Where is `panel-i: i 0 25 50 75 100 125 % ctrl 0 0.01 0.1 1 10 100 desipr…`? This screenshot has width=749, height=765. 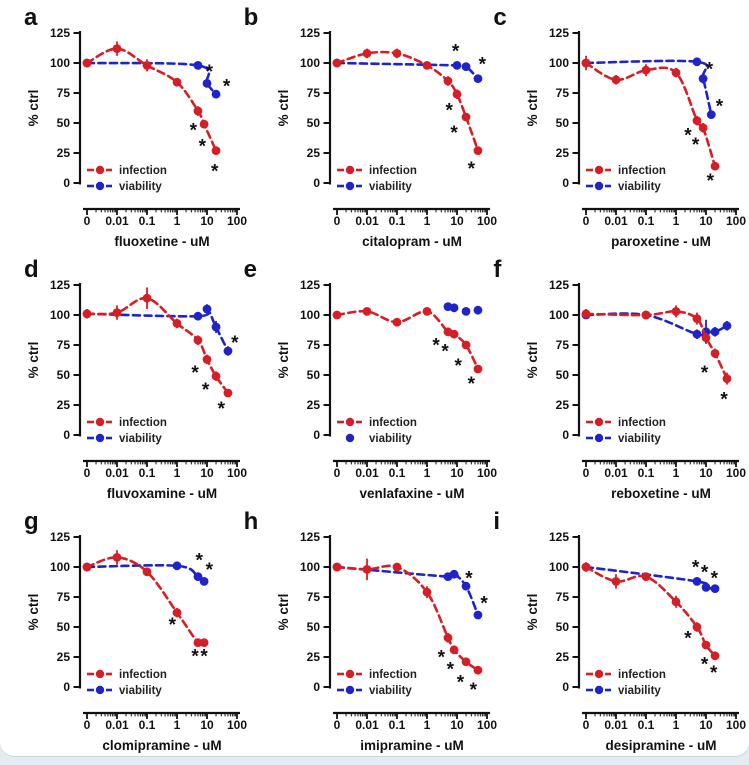
panel-i: i 0 25 50 75 100 125 % ctrl 0 0.01 0.1 1 10 100 desipr… is located at coordinates (621, 630).